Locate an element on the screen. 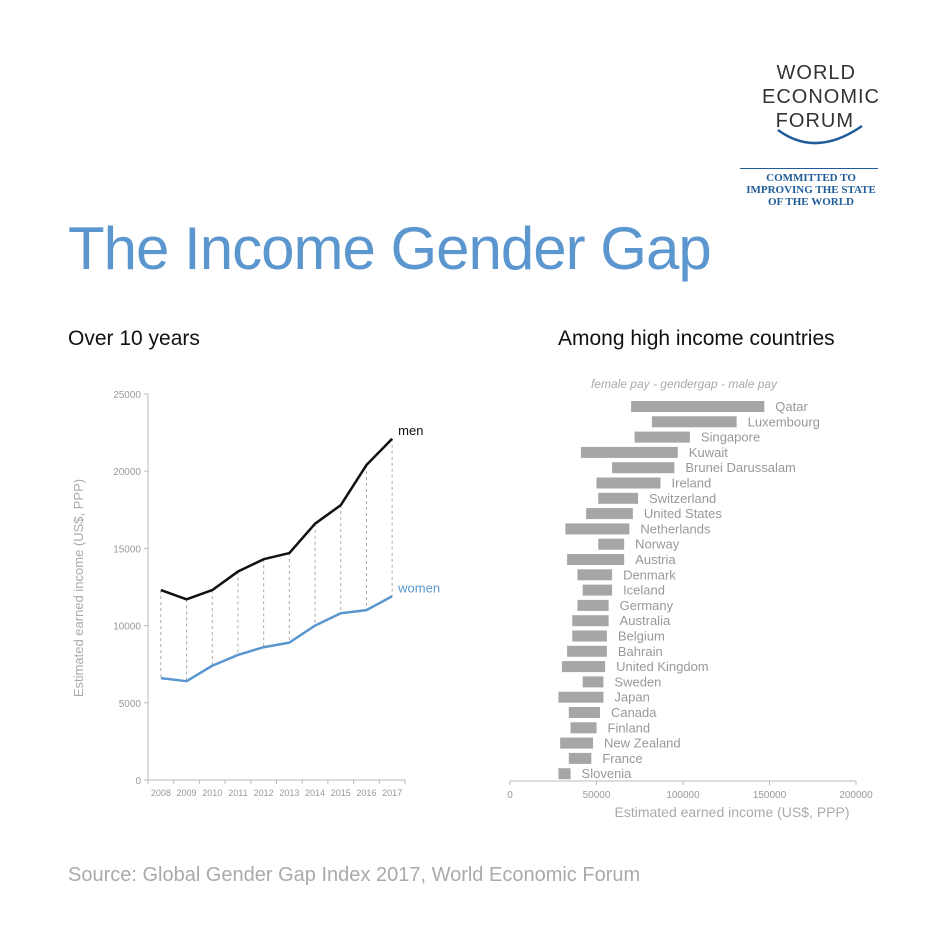 The image size is (936, 936). x-tick-label: 150000 is located at coordinates (770, 795).